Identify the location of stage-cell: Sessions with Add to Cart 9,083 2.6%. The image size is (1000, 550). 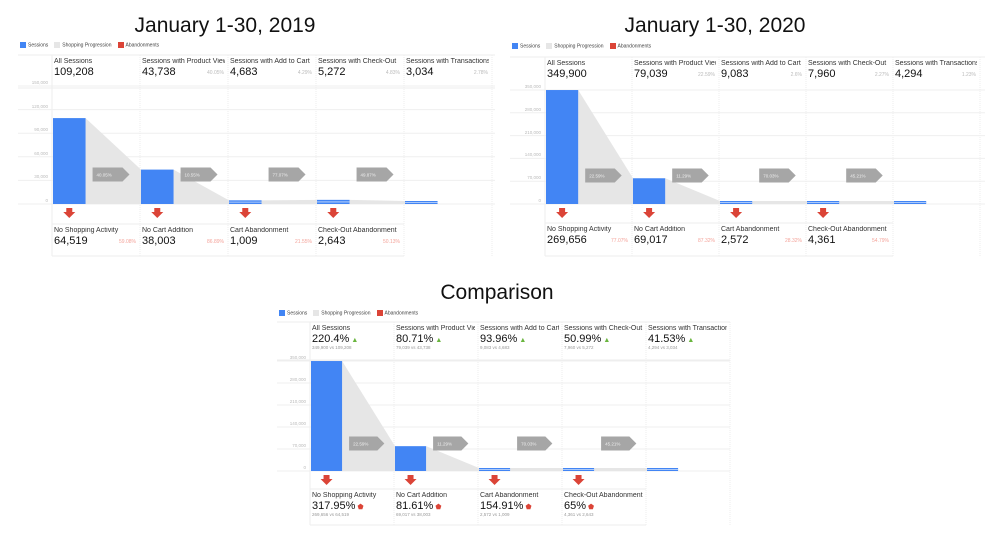
(762, 73).